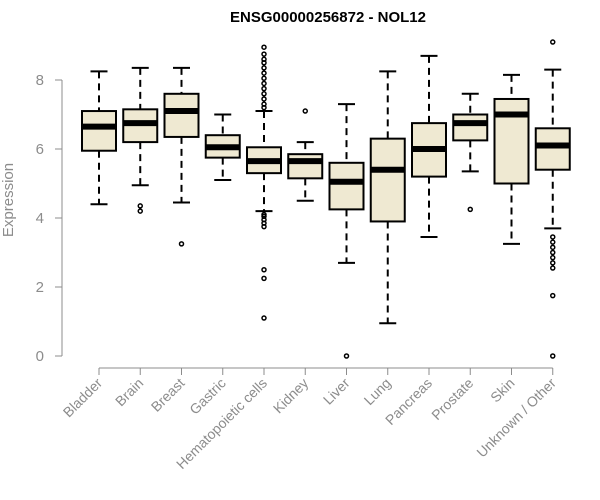  I want to click on y-axis-label: Expression, so click(8, 200).